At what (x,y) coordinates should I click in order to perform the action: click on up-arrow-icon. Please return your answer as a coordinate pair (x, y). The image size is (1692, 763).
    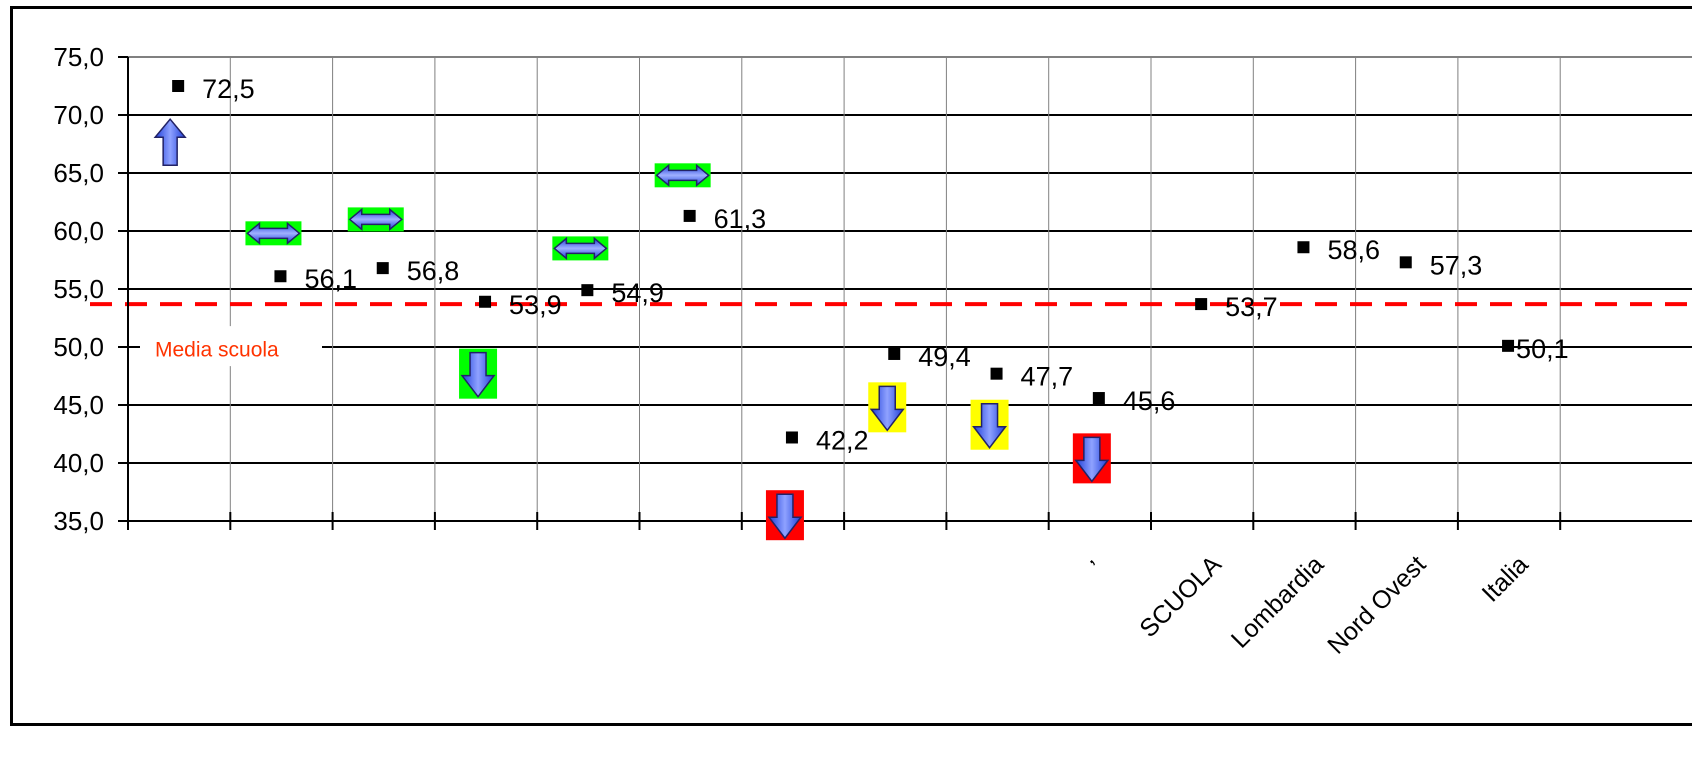
    Looking at the image, I should click on (170, 142).